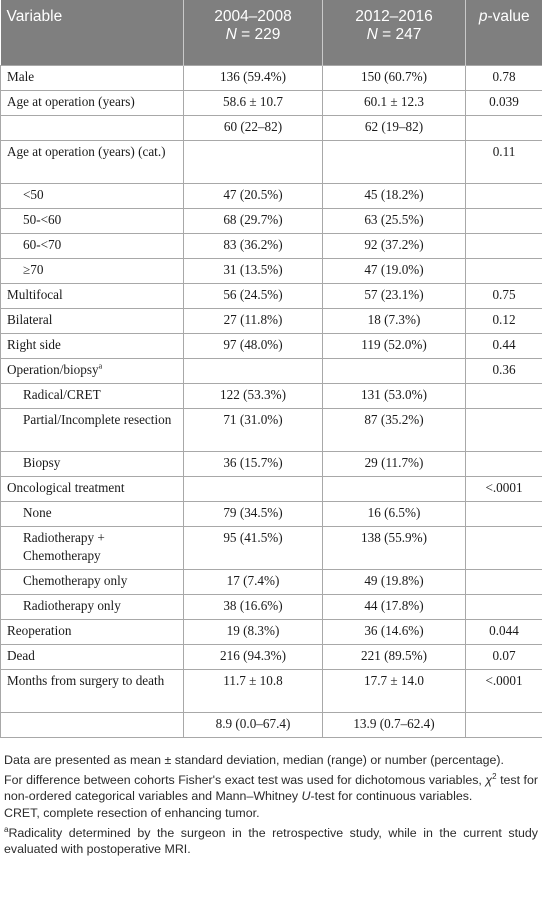  Describe the element at coordinates (92, 464) in the screenshot. I see `cell-variable: Biopsy` at that location.